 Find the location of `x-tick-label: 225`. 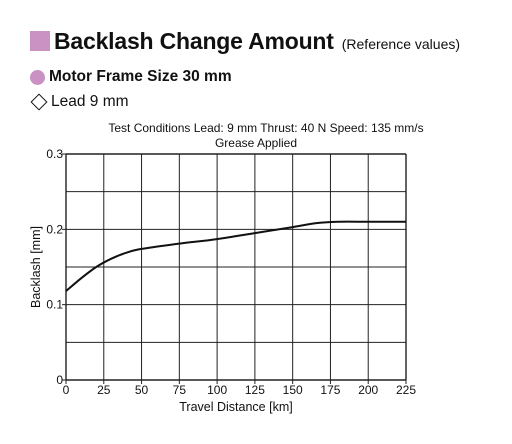

x-tick-label: 225 is located at coordinates (406, 390).